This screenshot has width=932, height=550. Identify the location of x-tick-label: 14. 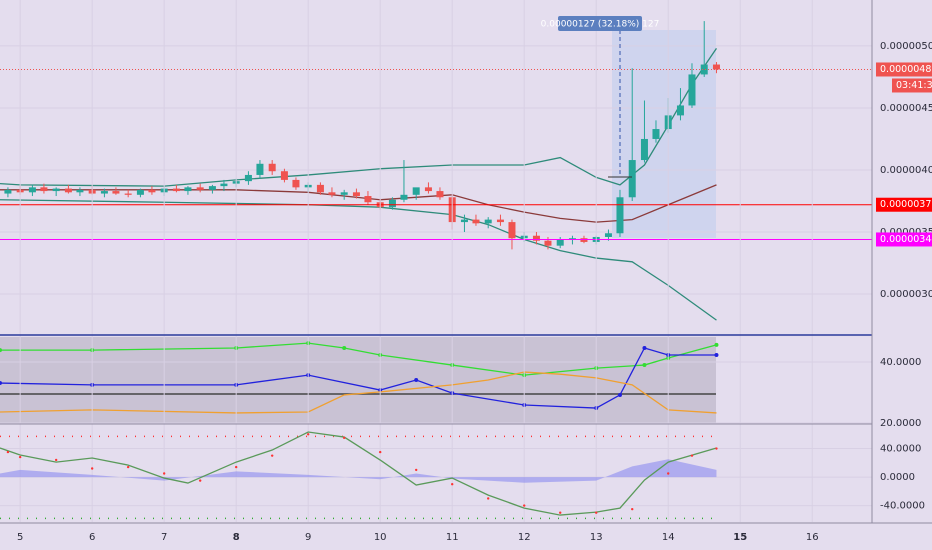
(668, 537).